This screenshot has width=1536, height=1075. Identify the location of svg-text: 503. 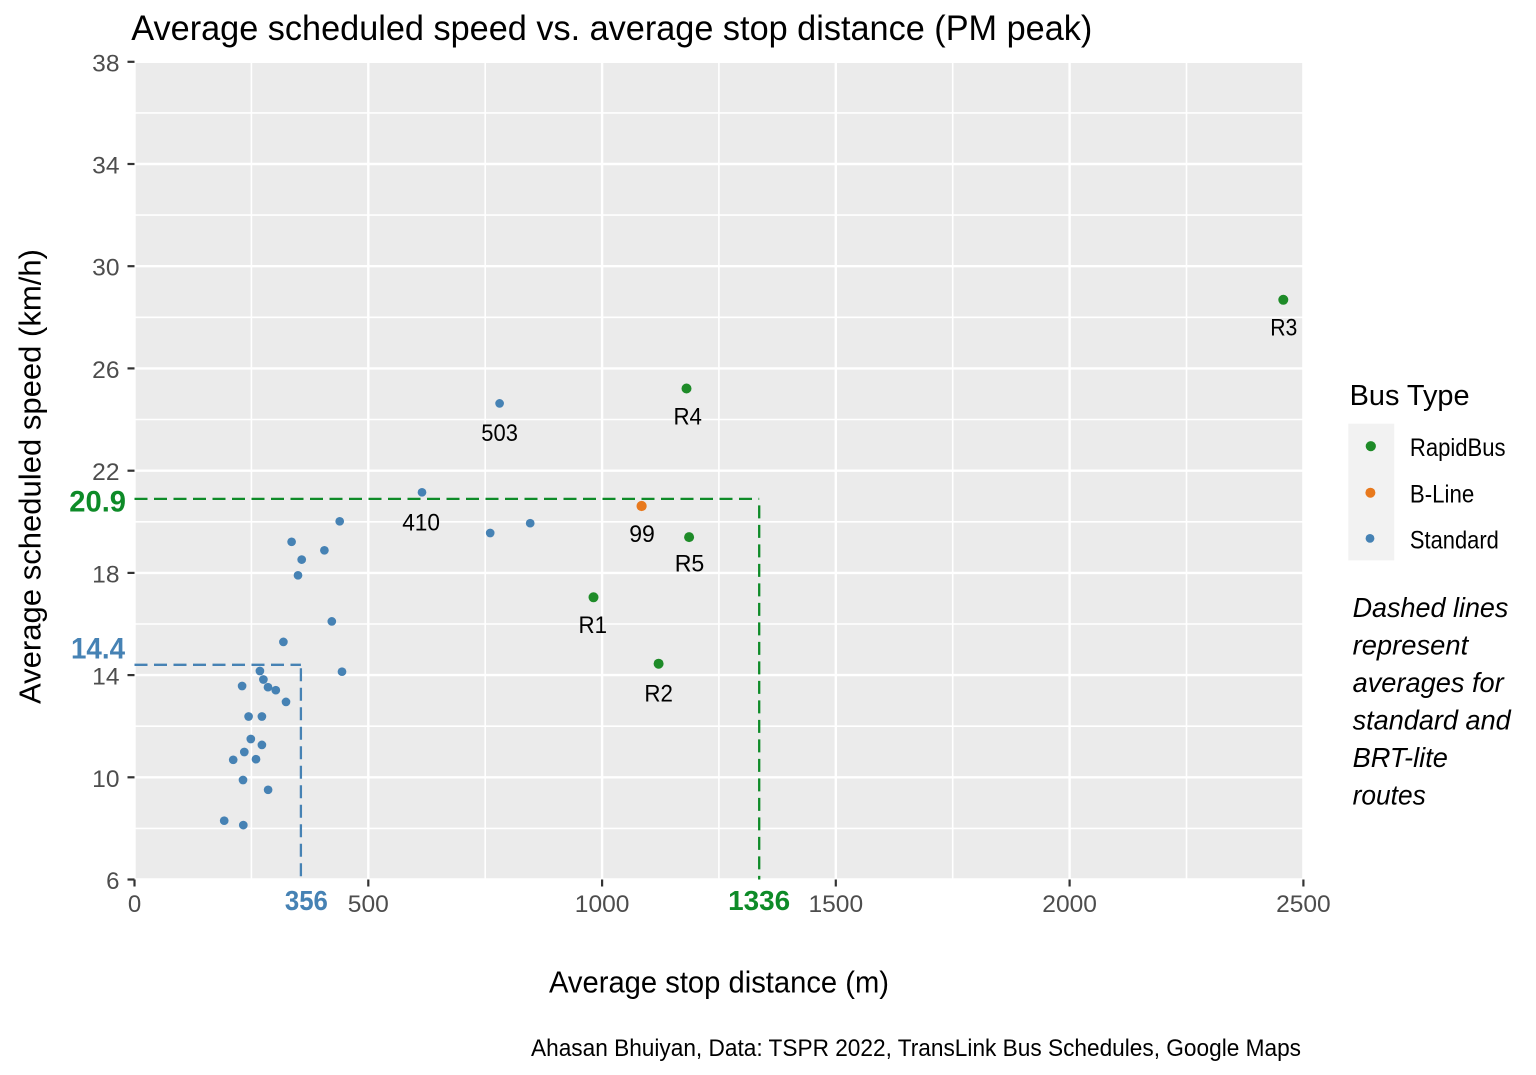
(499, 433).